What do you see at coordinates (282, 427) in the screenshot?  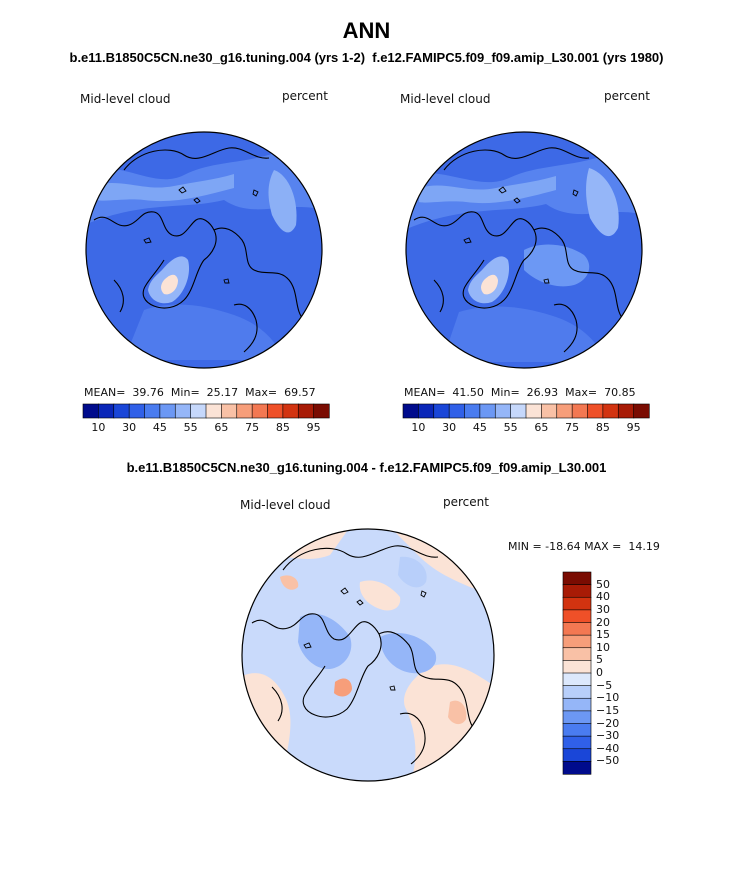 I see `colorbar-case-1-tick-label: 85` at bounding box center [282, 427].